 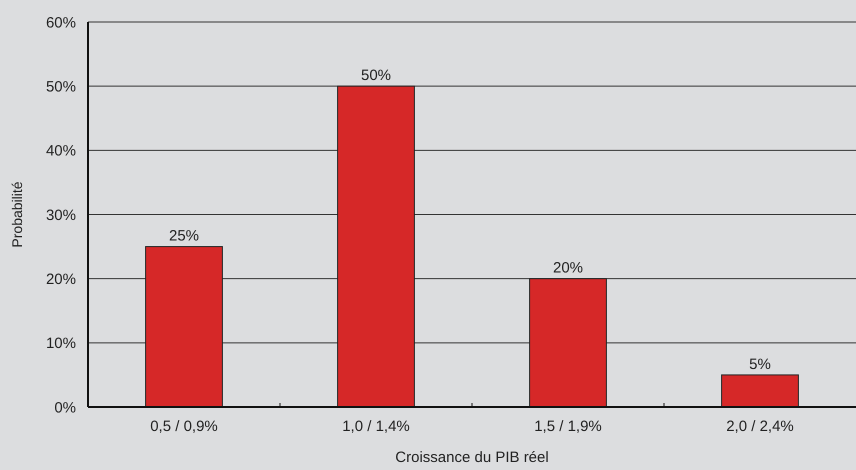 What do you see at coordinates (61, 343) in the screenshot?
I see `y-tick-label: 10%` at bounding box center [61, 343].